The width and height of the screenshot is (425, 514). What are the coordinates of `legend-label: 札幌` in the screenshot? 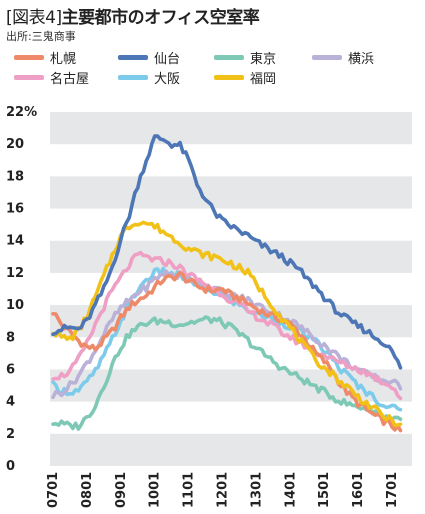 It's located at (63, 59).